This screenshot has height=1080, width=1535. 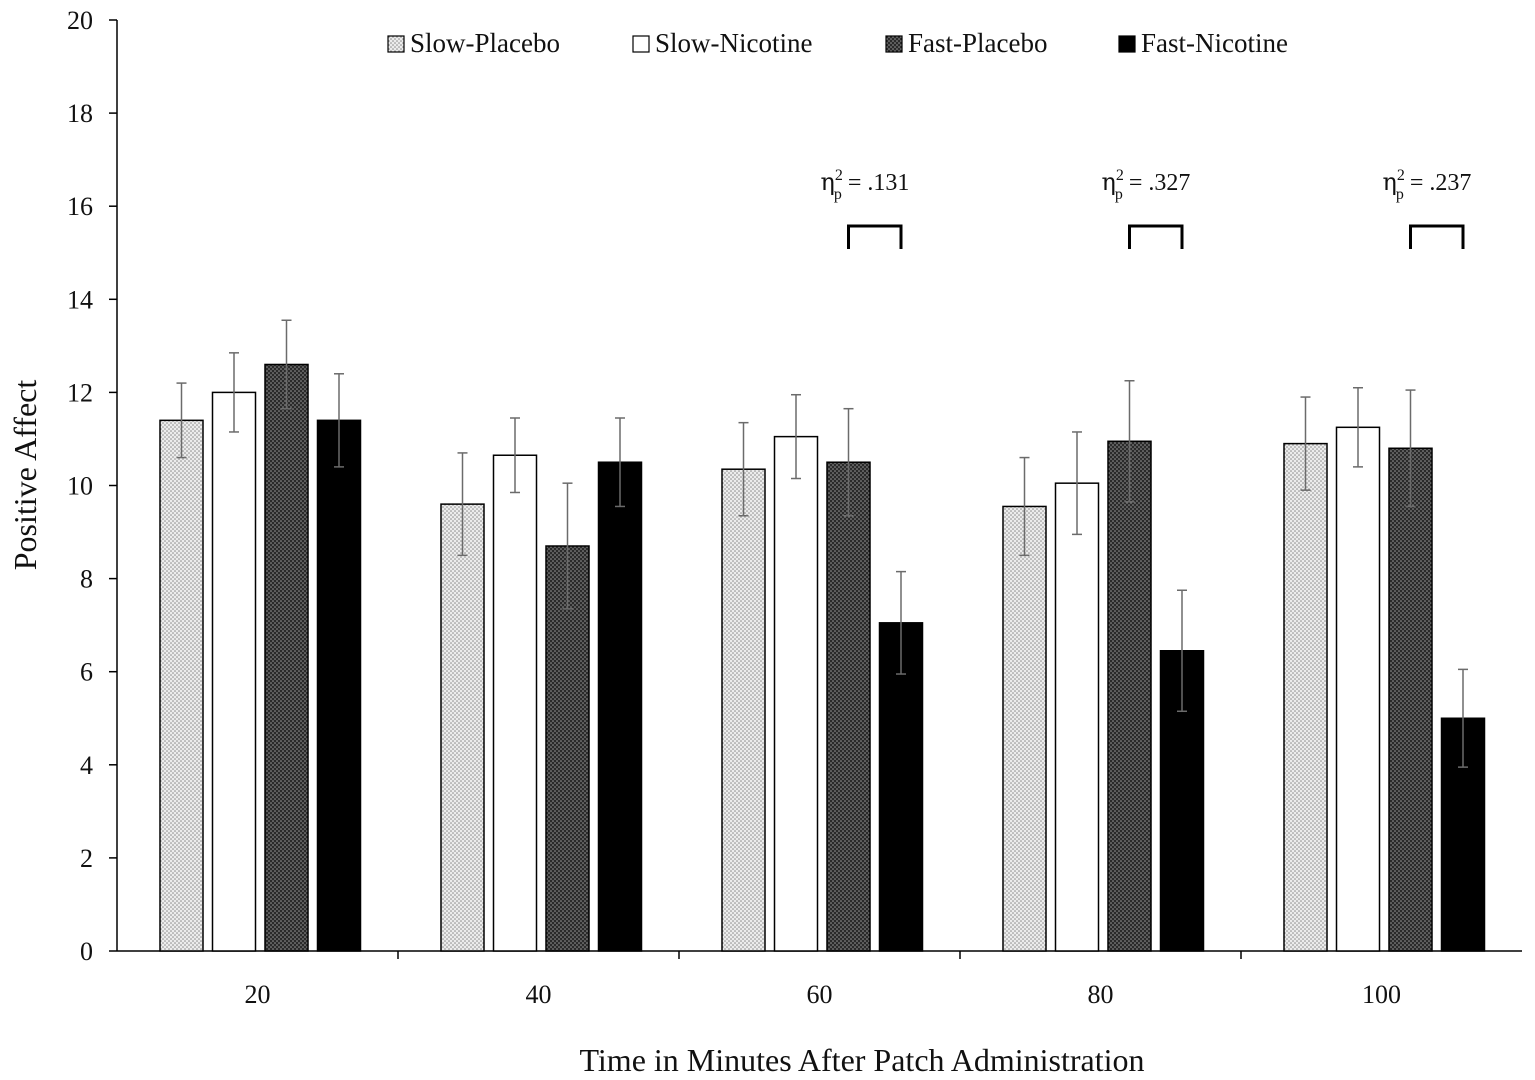 I want to click on effect-size-label: η2 p = .327, so click(x=1146, y=185).